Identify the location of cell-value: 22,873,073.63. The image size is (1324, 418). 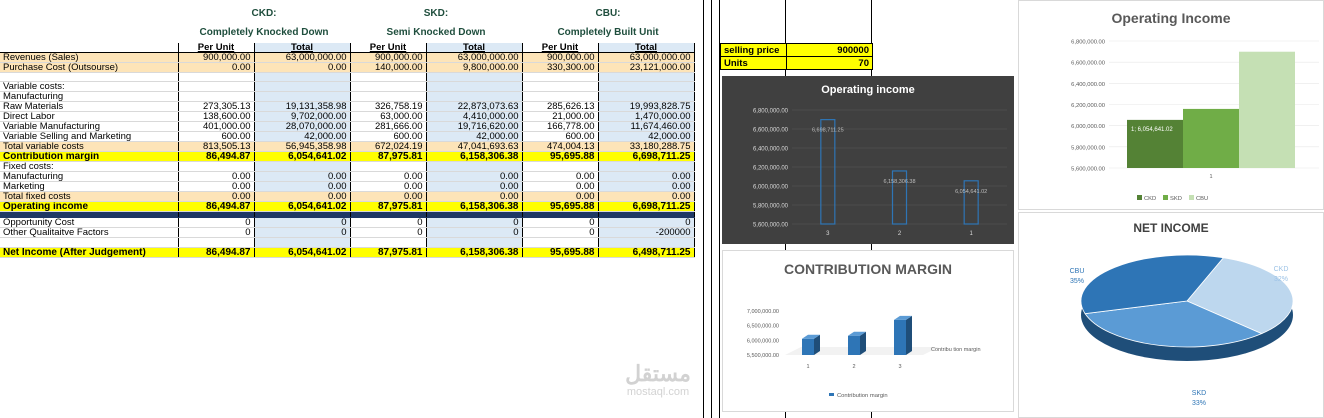
(474, 107).